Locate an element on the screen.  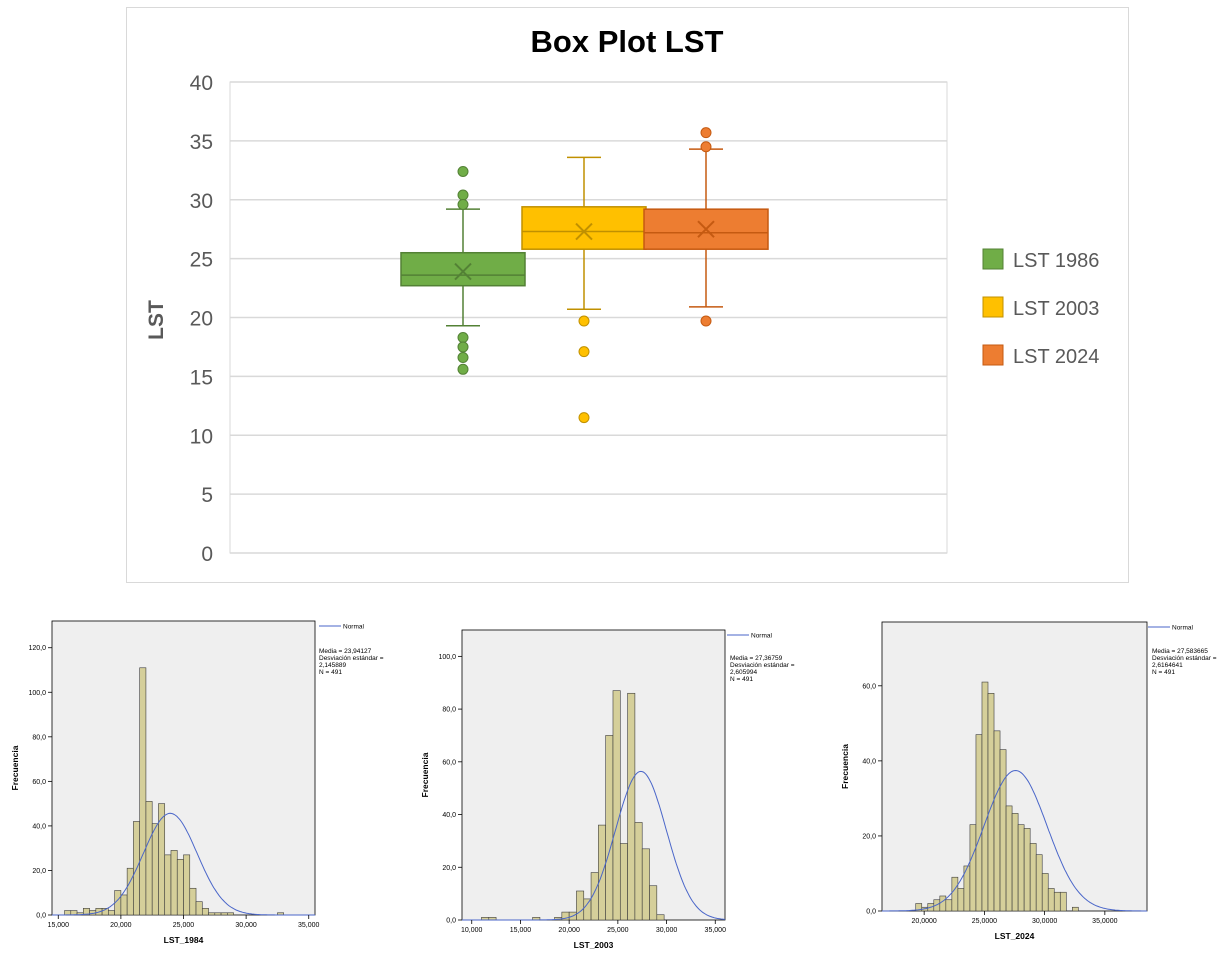
iqr-box is located at coordinates (584, 228).